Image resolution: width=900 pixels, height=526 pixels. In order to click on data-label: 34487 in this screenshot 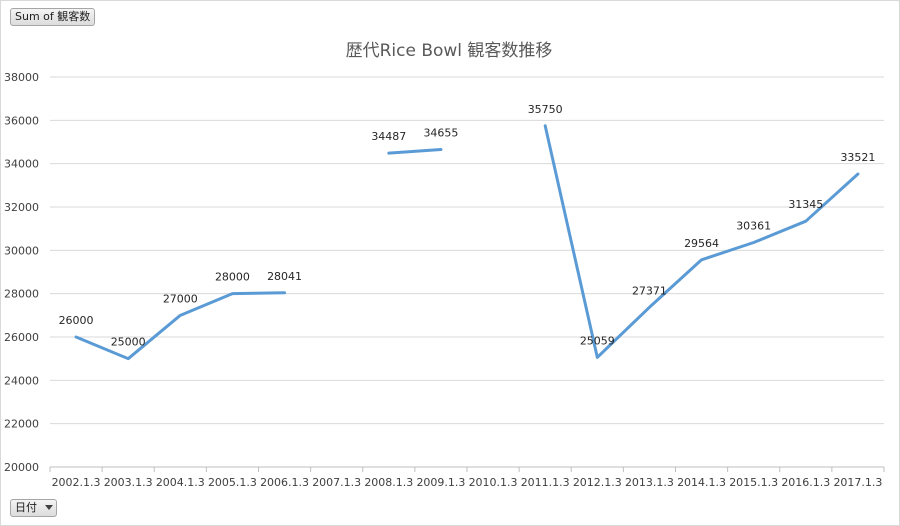, I will do `click(388, 136)`.